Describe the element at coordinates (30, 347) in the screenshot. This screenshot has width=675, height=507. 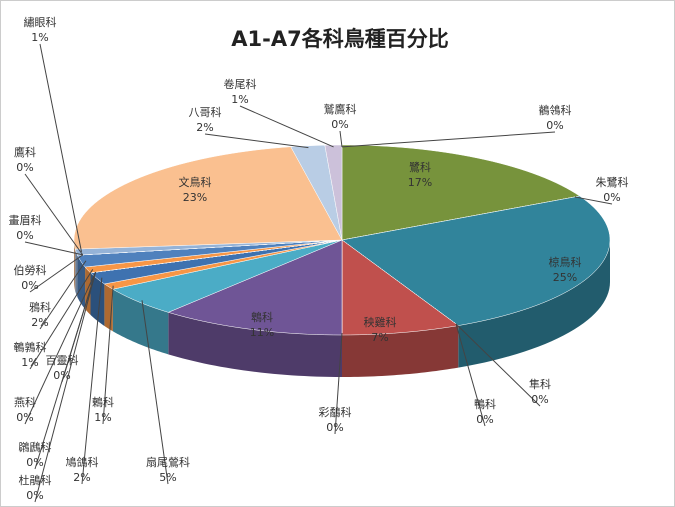
I see `slice-name: 鵪鶉科` at that location.